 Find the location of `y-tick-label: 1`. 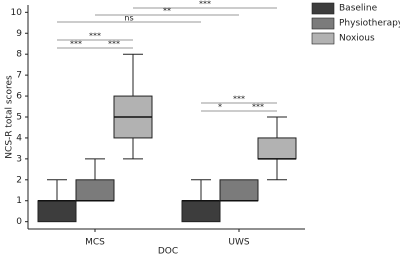

y-tick-label: 1 is located at coordinates (19, 201).